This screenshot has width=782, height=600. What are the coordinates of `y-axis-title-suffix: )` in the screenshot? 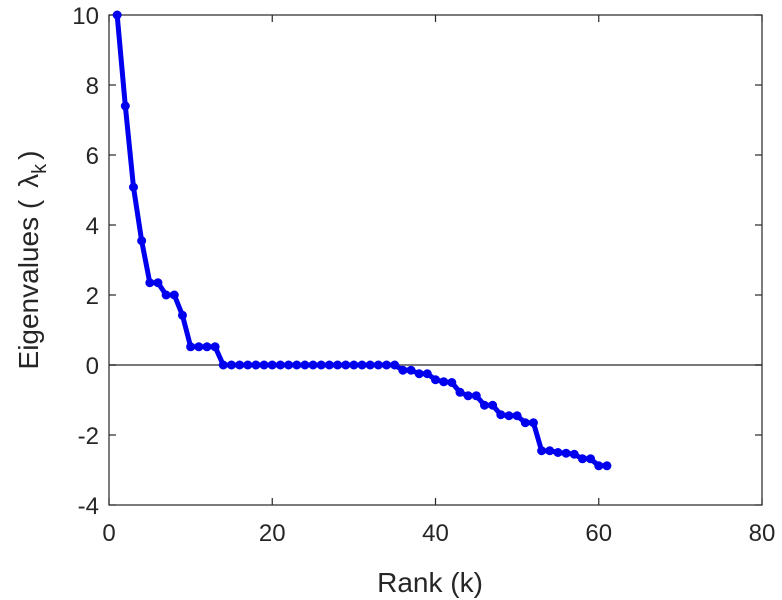 It's located at (28, 155).